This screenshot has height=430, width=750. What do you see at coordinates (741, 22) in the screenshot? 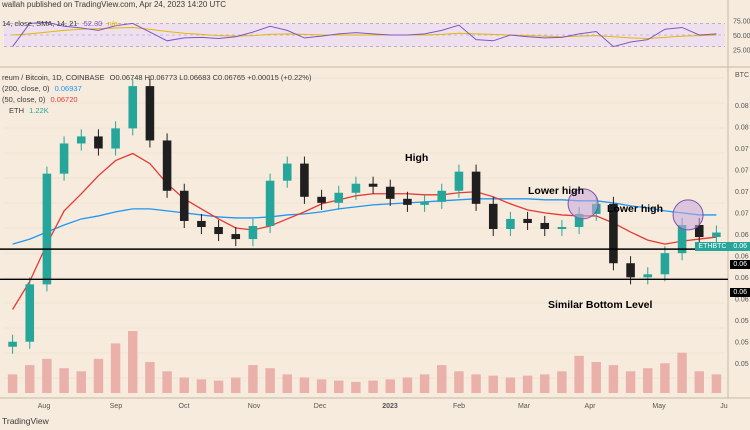
I see `rsi-axis-tick: 75.00` at bounding box center [741, 22].